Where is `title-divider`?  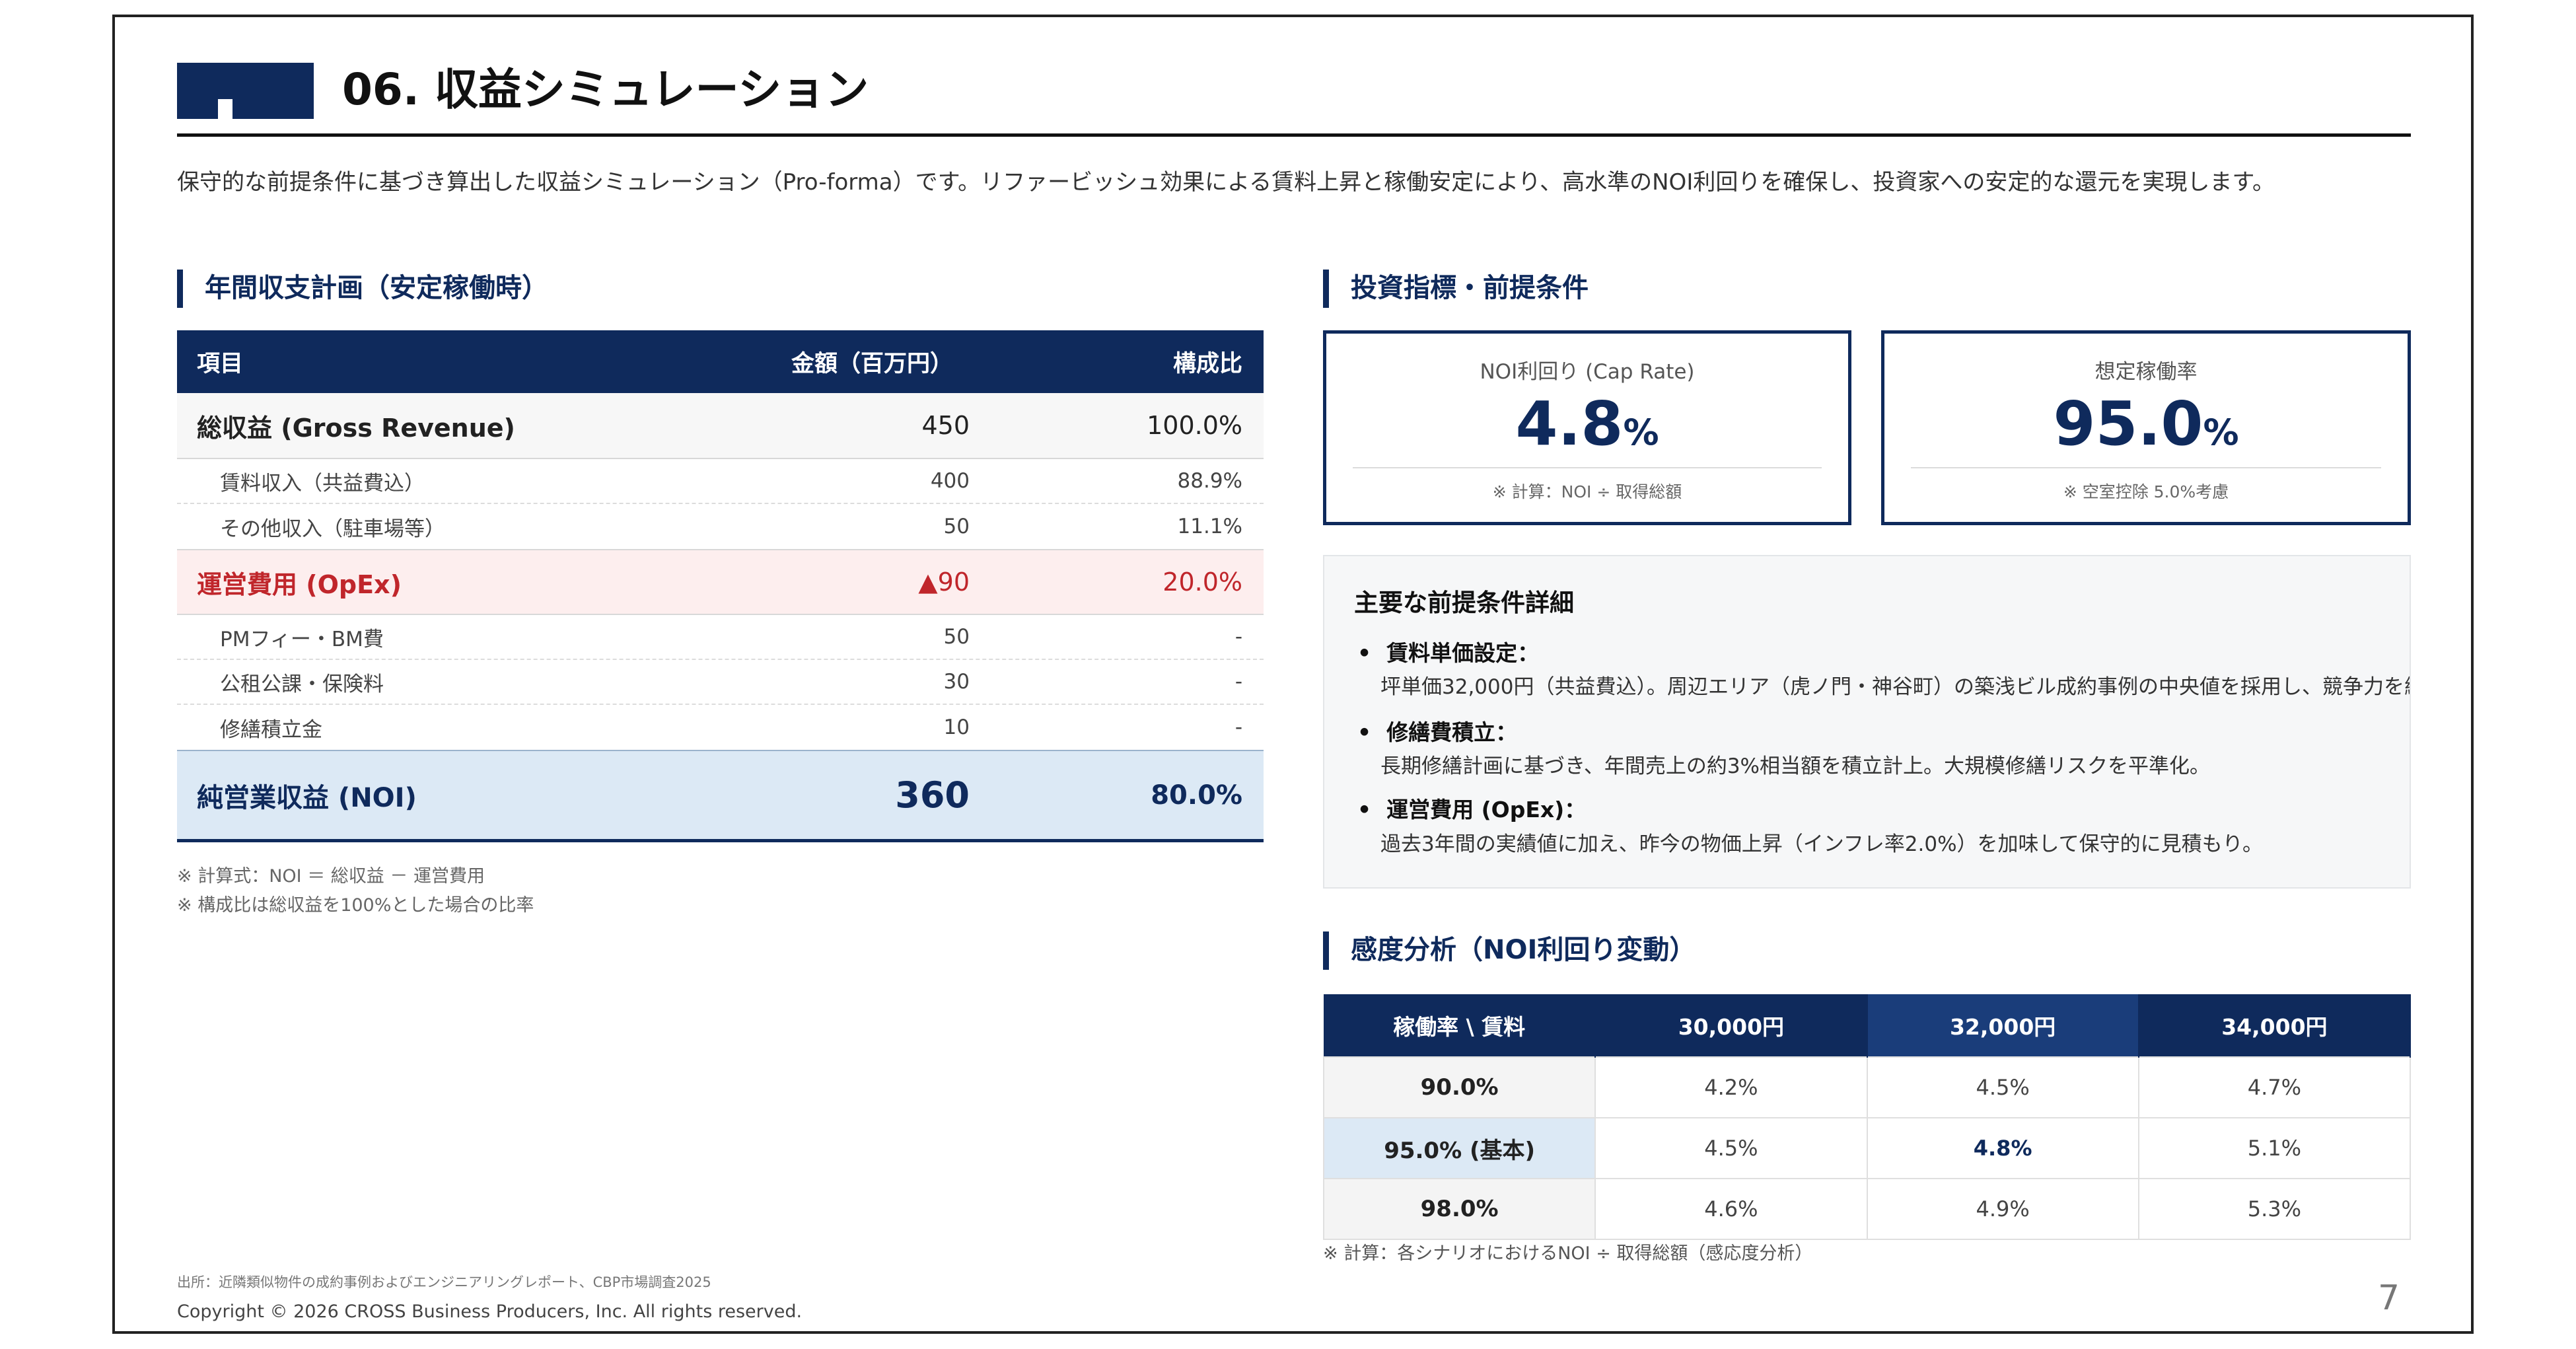 title-divider is located at coordinates (1294, 135).